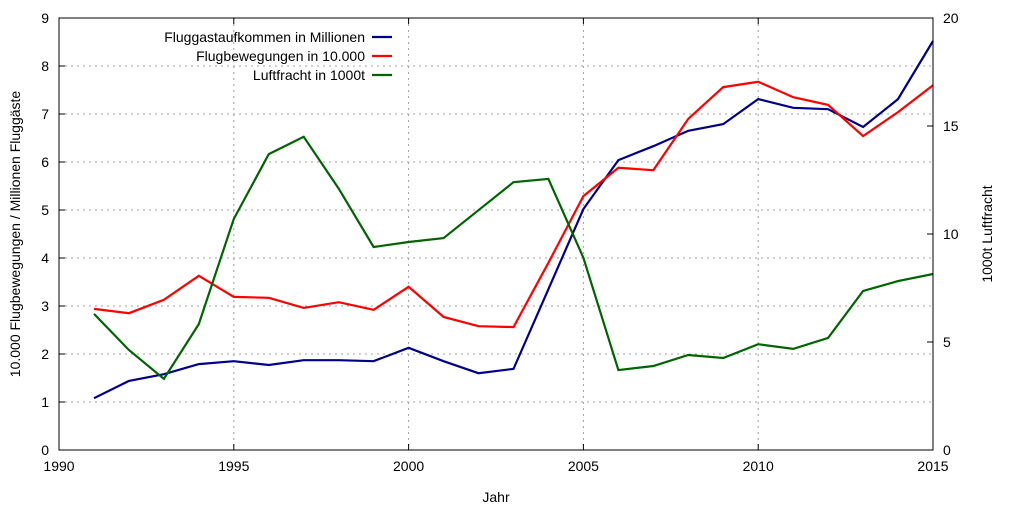 This screenshot has height=512, width=1024. I want to click on x-tick-label: 2010, so click(758, 466).